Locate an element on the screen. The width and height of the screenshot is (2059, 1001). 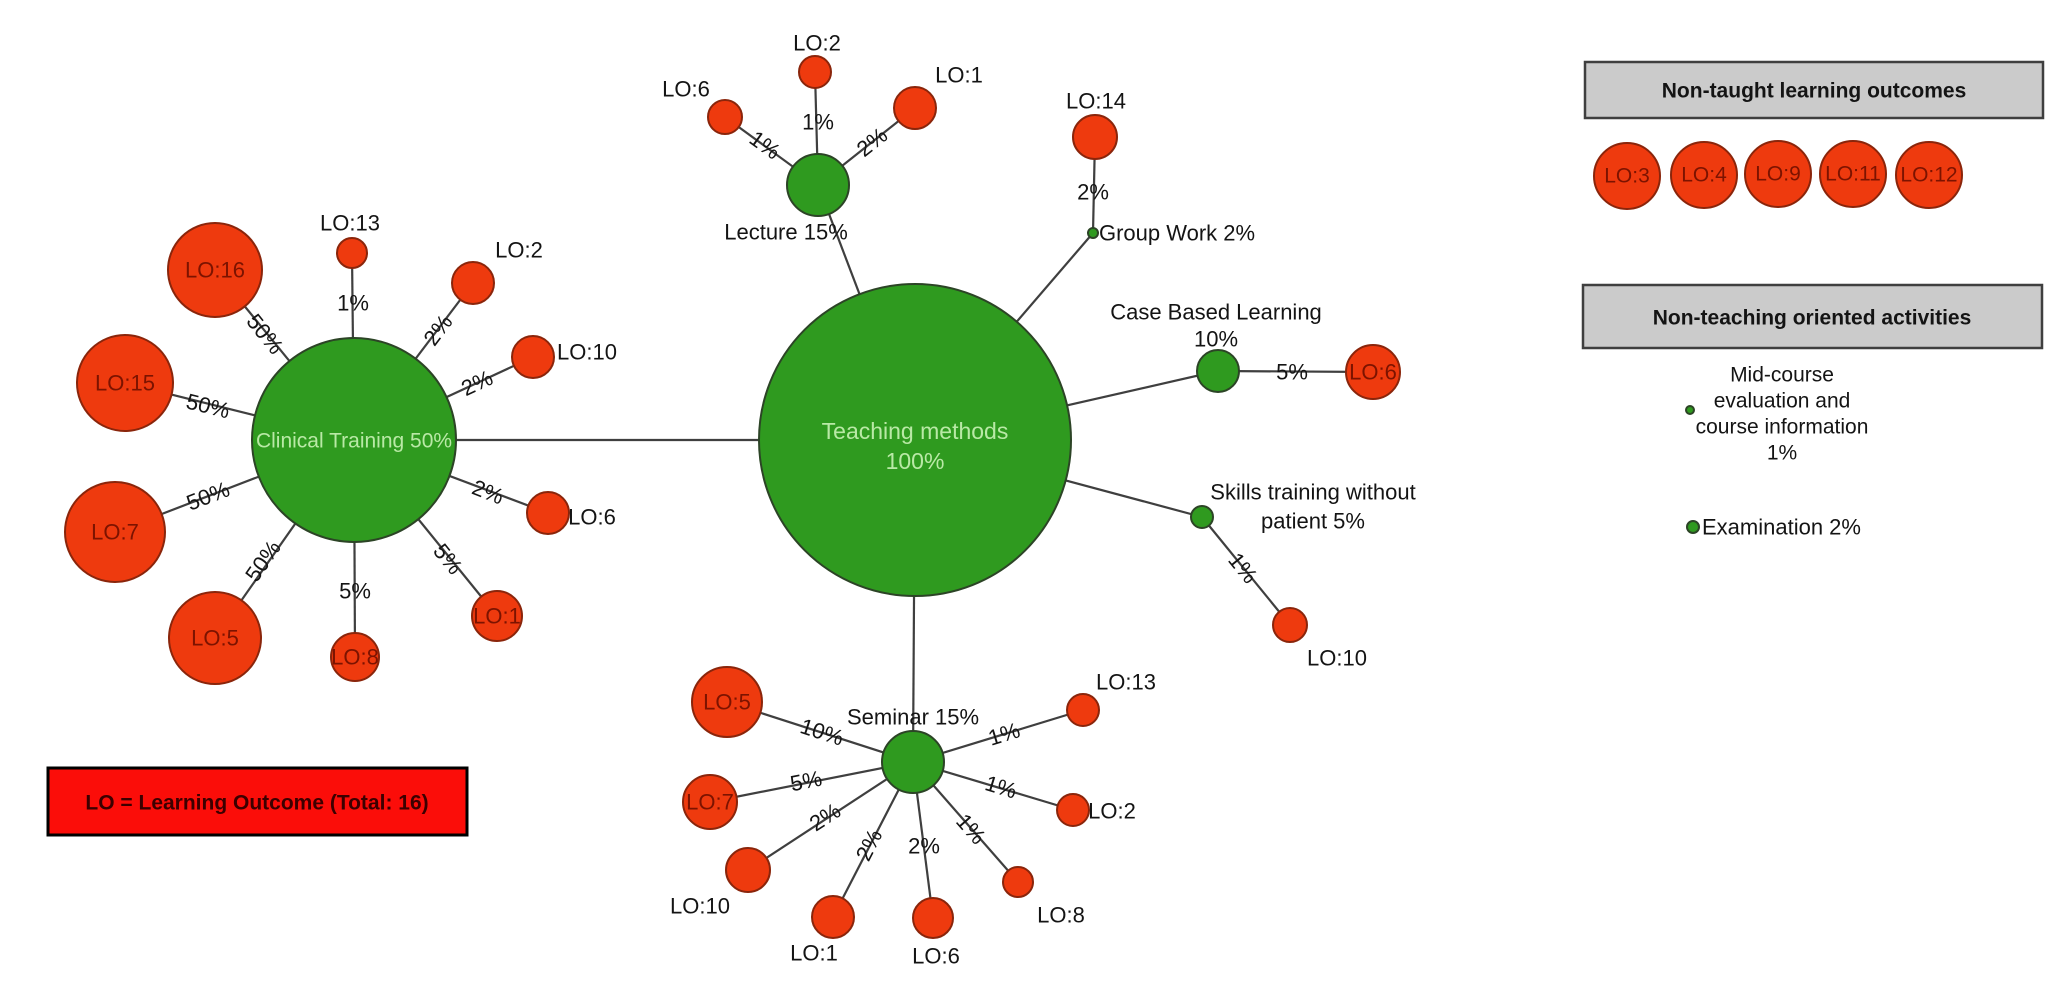
edge-seminar-sem-lo7 is located at coordinates (811, 782).